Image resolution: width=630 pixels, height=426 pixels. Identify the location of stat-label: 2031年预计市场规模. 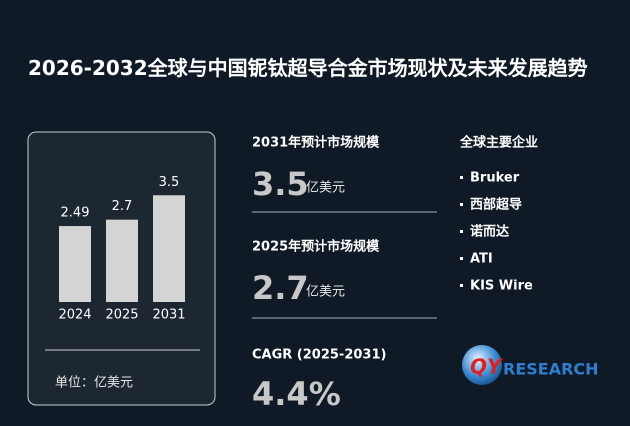
(316, 143).